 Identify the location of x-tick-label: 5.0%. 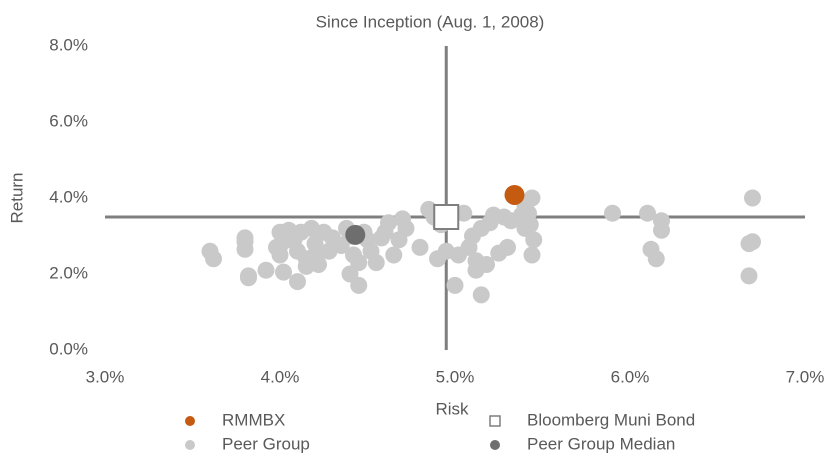
(455, 376).